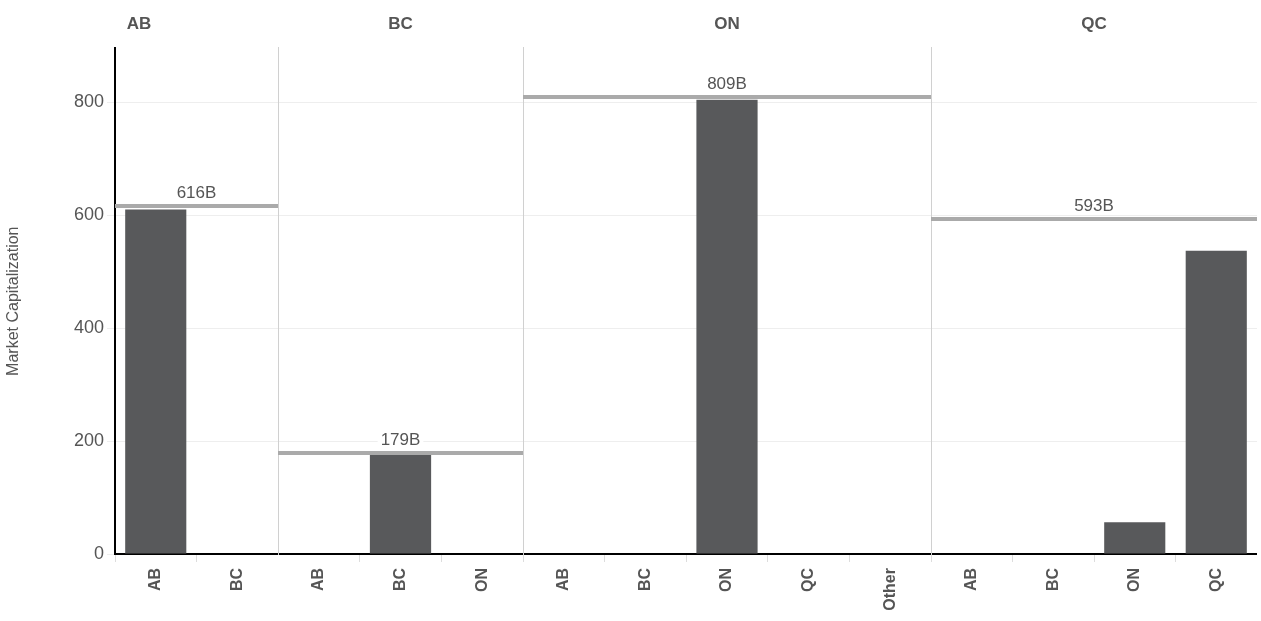  Describe the element at coordinates (88, 439) in the screenshot. I see `y-tick-label: 200` at that location.